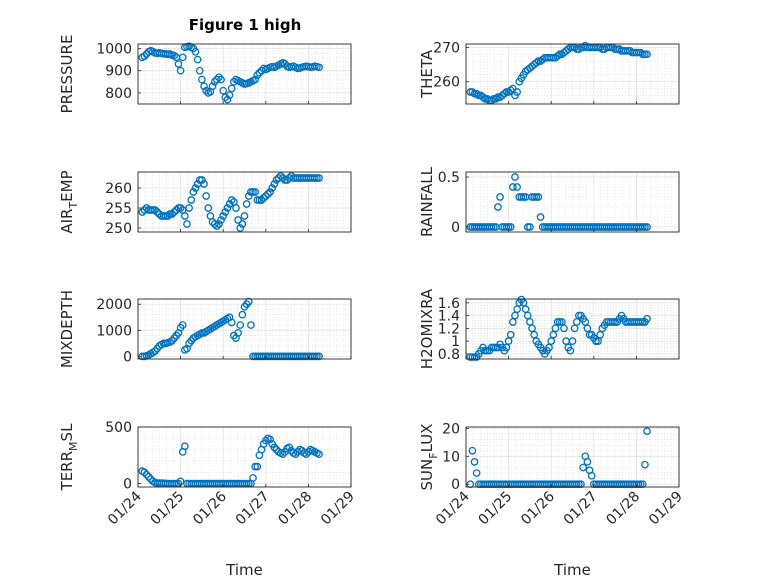  I want to click on x-tick-label: 01/27, so click(253, 509).